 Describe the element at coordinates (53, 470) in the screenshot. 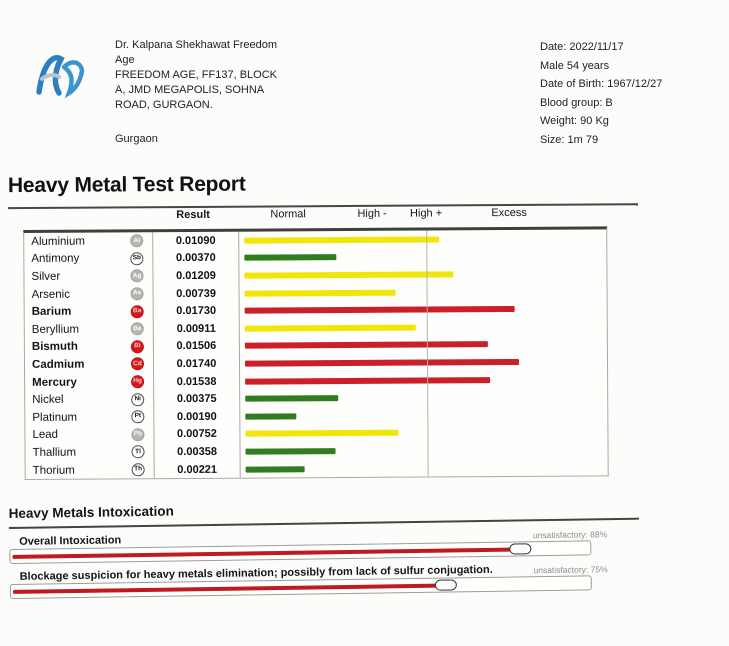

I see `metal-name: Thorium` at that location.